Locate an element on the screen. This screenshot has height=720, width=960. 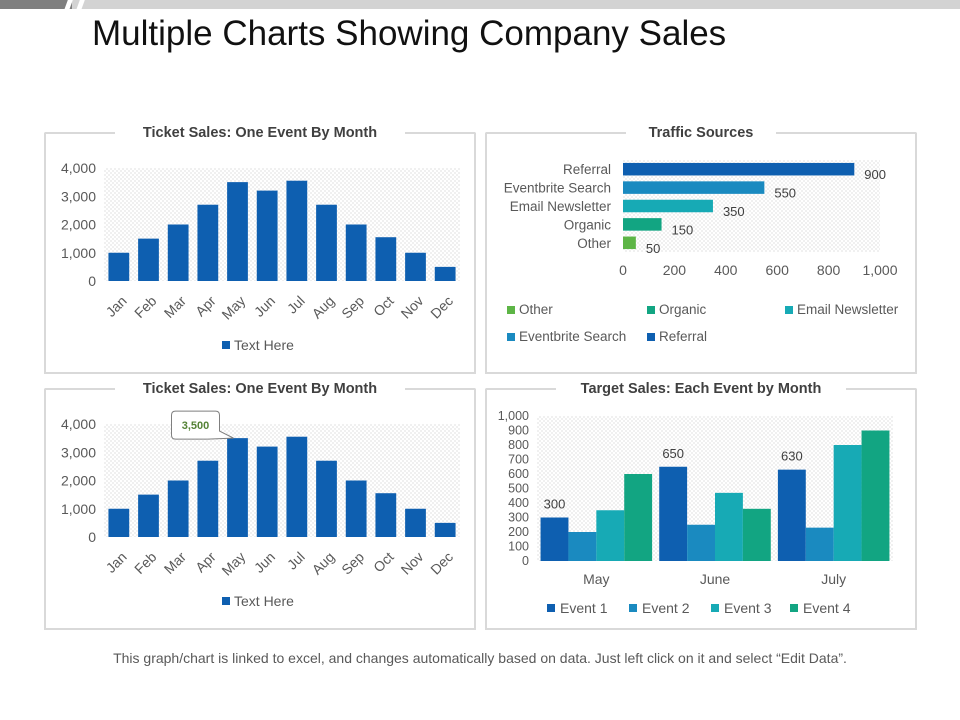
bar-event-1-july is located at coordinates (791, 515).